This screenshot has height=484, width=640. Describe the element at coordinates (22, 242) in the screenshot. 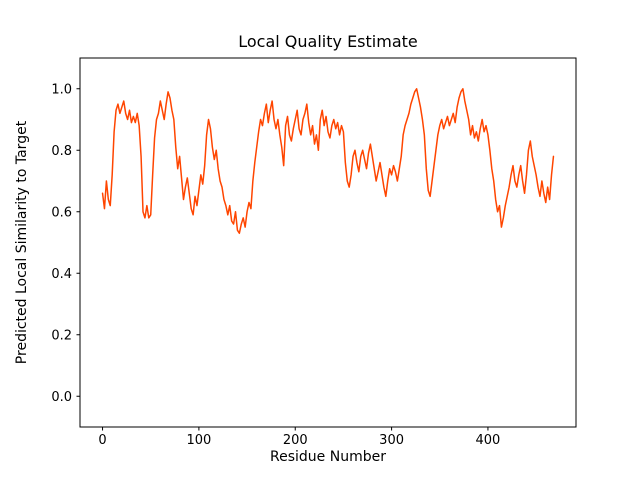

I see `y-axis-label: Predicted Local Similarity to Target` at that location.